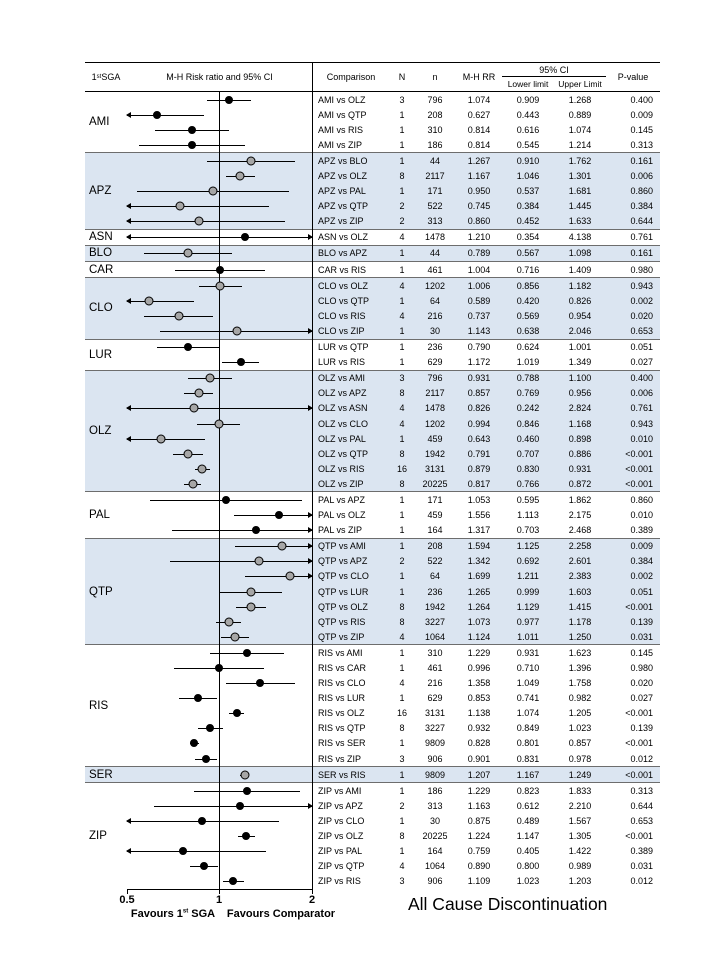 The image size is (720, 960). Describe the element at coordinates (372, 285) in the screenshot. I see `table-row: CLO vs OLZ 4 1202 1.006 0.856 1.182 0.943` at that location.